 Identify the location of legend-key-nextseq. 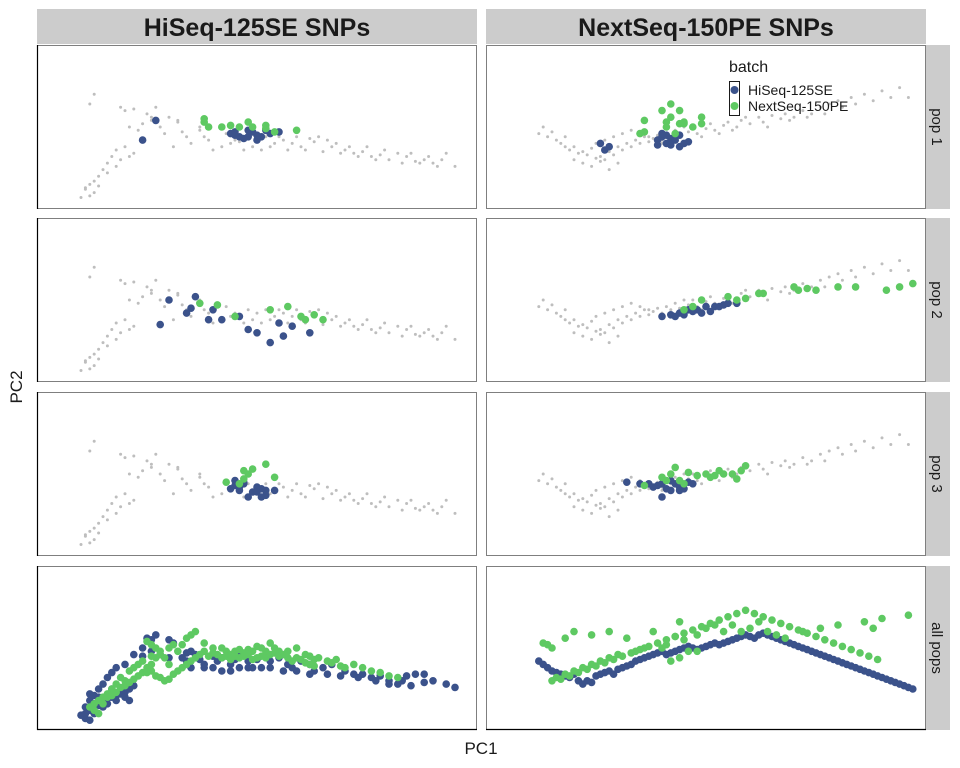
(734, 106).